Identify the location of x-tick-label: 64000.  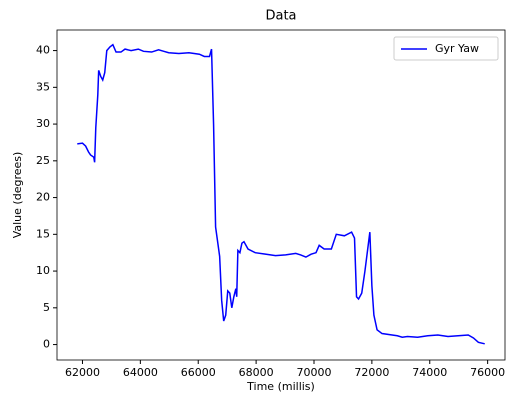
(140, 372).